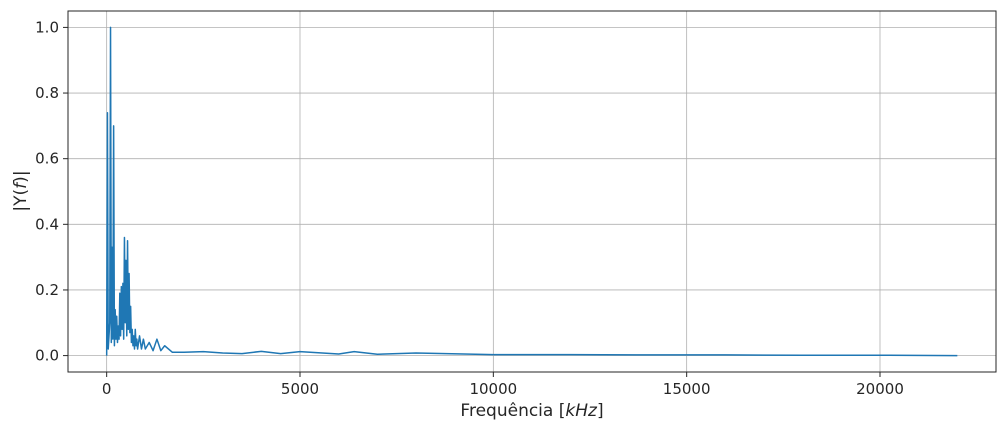  Describe the element at coordinates (107, 389) in the screenshot. I see `x-tick-label: 0` at that location.